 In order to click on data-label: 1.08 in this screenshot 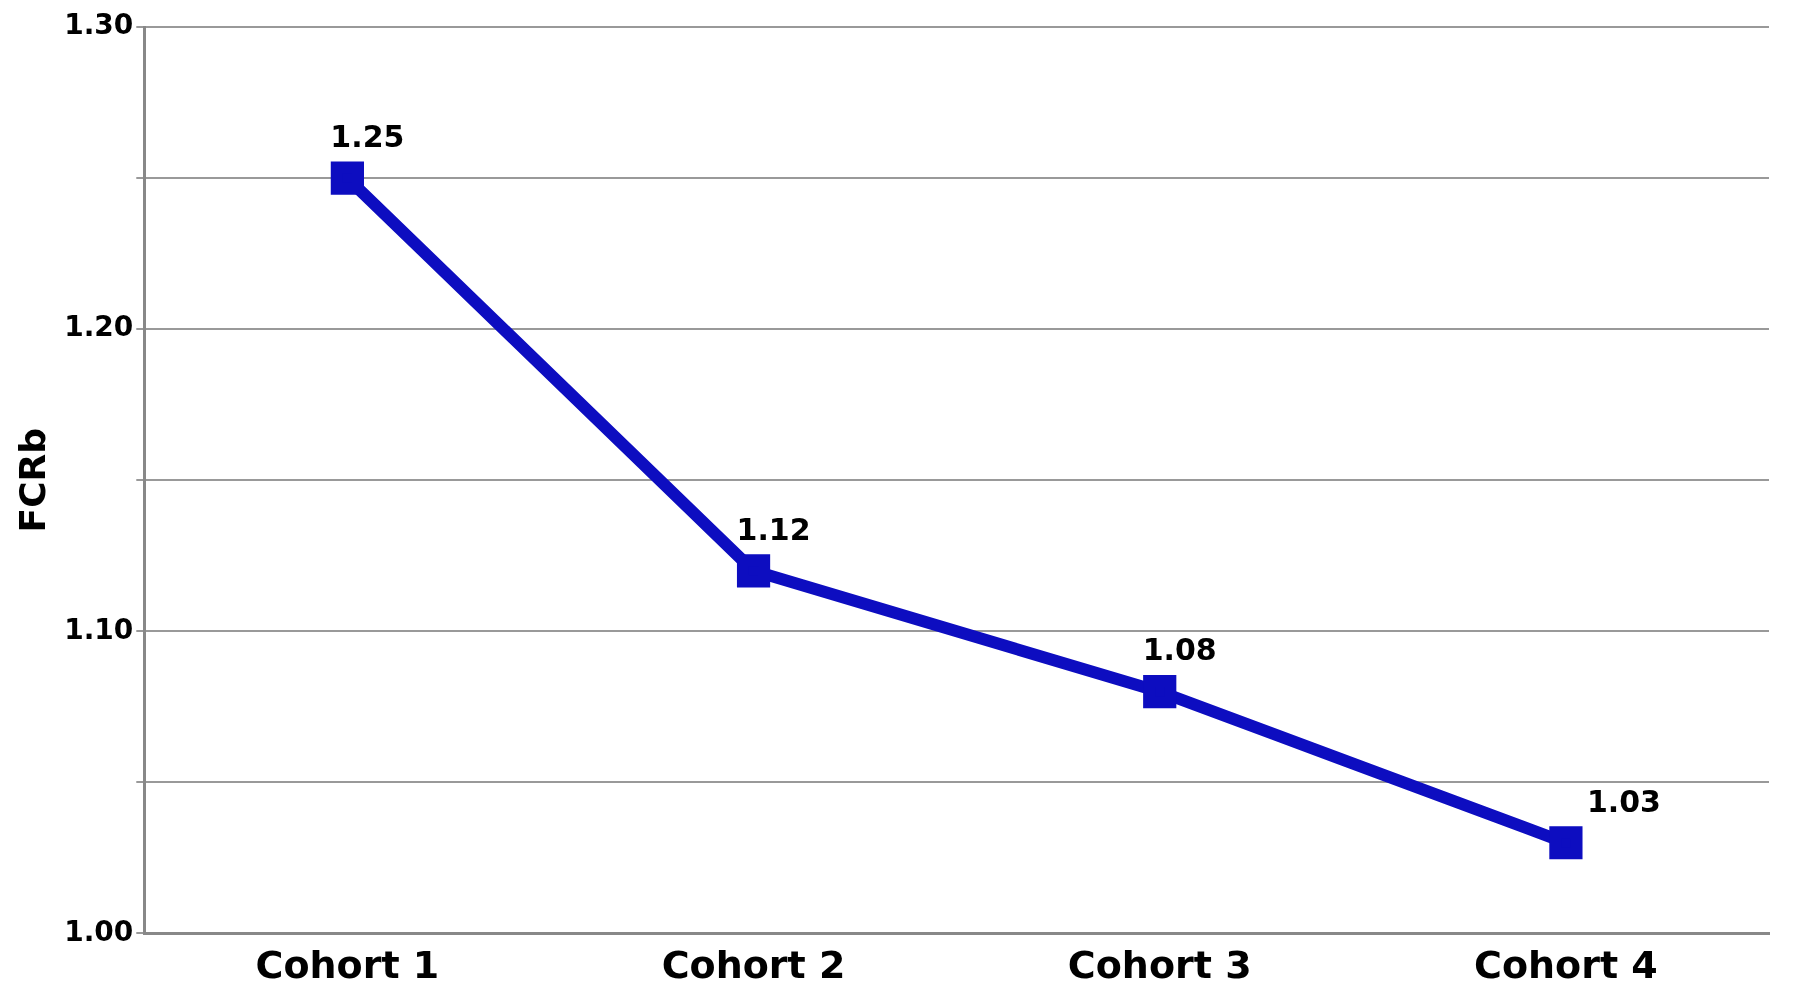, I will do `click(1179, 650)`.